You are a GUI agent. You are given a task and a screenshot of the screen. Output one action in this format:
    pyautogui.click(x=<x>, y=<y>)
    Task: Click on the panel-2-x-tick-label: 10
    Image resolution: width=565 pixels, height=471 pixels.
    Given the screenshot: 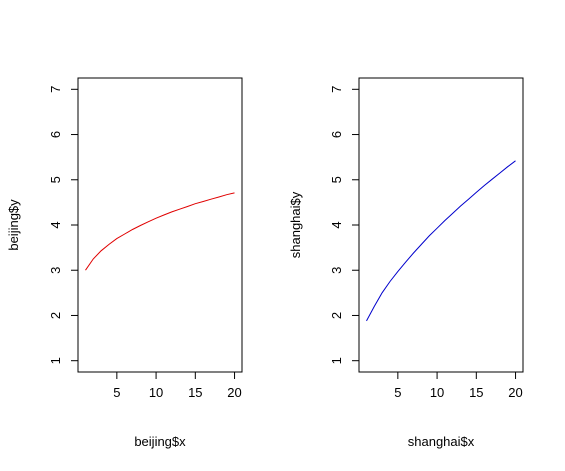 What is the action you would take?
    pyautogui.click(x=437, y=392)
    